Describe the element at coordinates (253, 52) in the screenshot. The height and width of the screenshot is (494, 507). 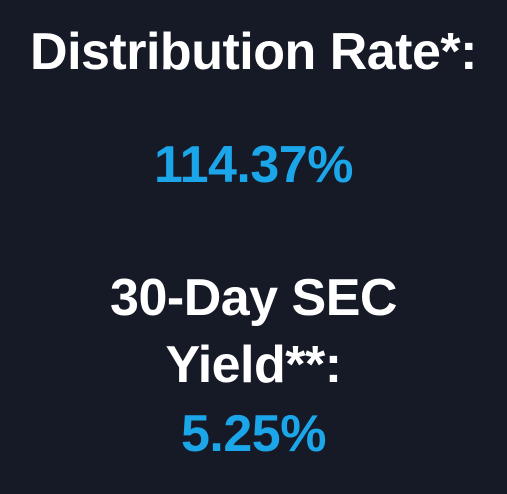
I see `distribution-rate-label: Distribution Rate*:` at that location.